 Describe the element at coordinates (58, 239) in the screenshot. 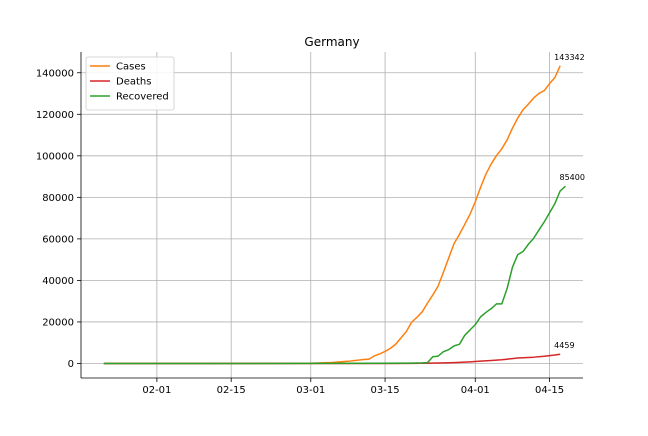

I see `y-tick-label: 60000` at that location.